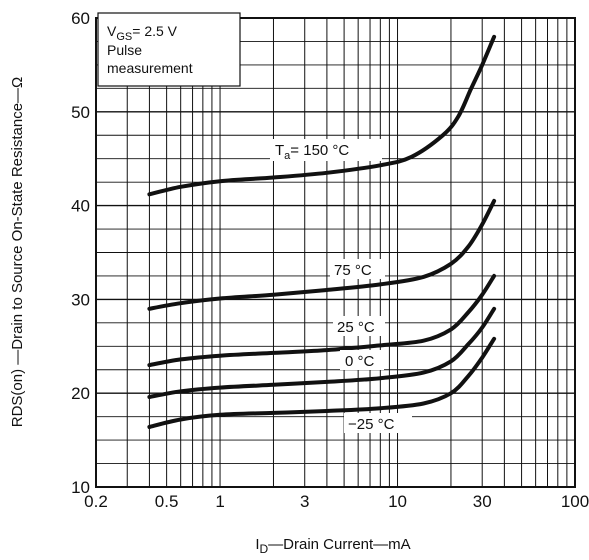  Describe the element at coordinates (169, 49) in the screenshot. I see `conditions-box: VGS= 2.5 V Pulse measurement` at that location.